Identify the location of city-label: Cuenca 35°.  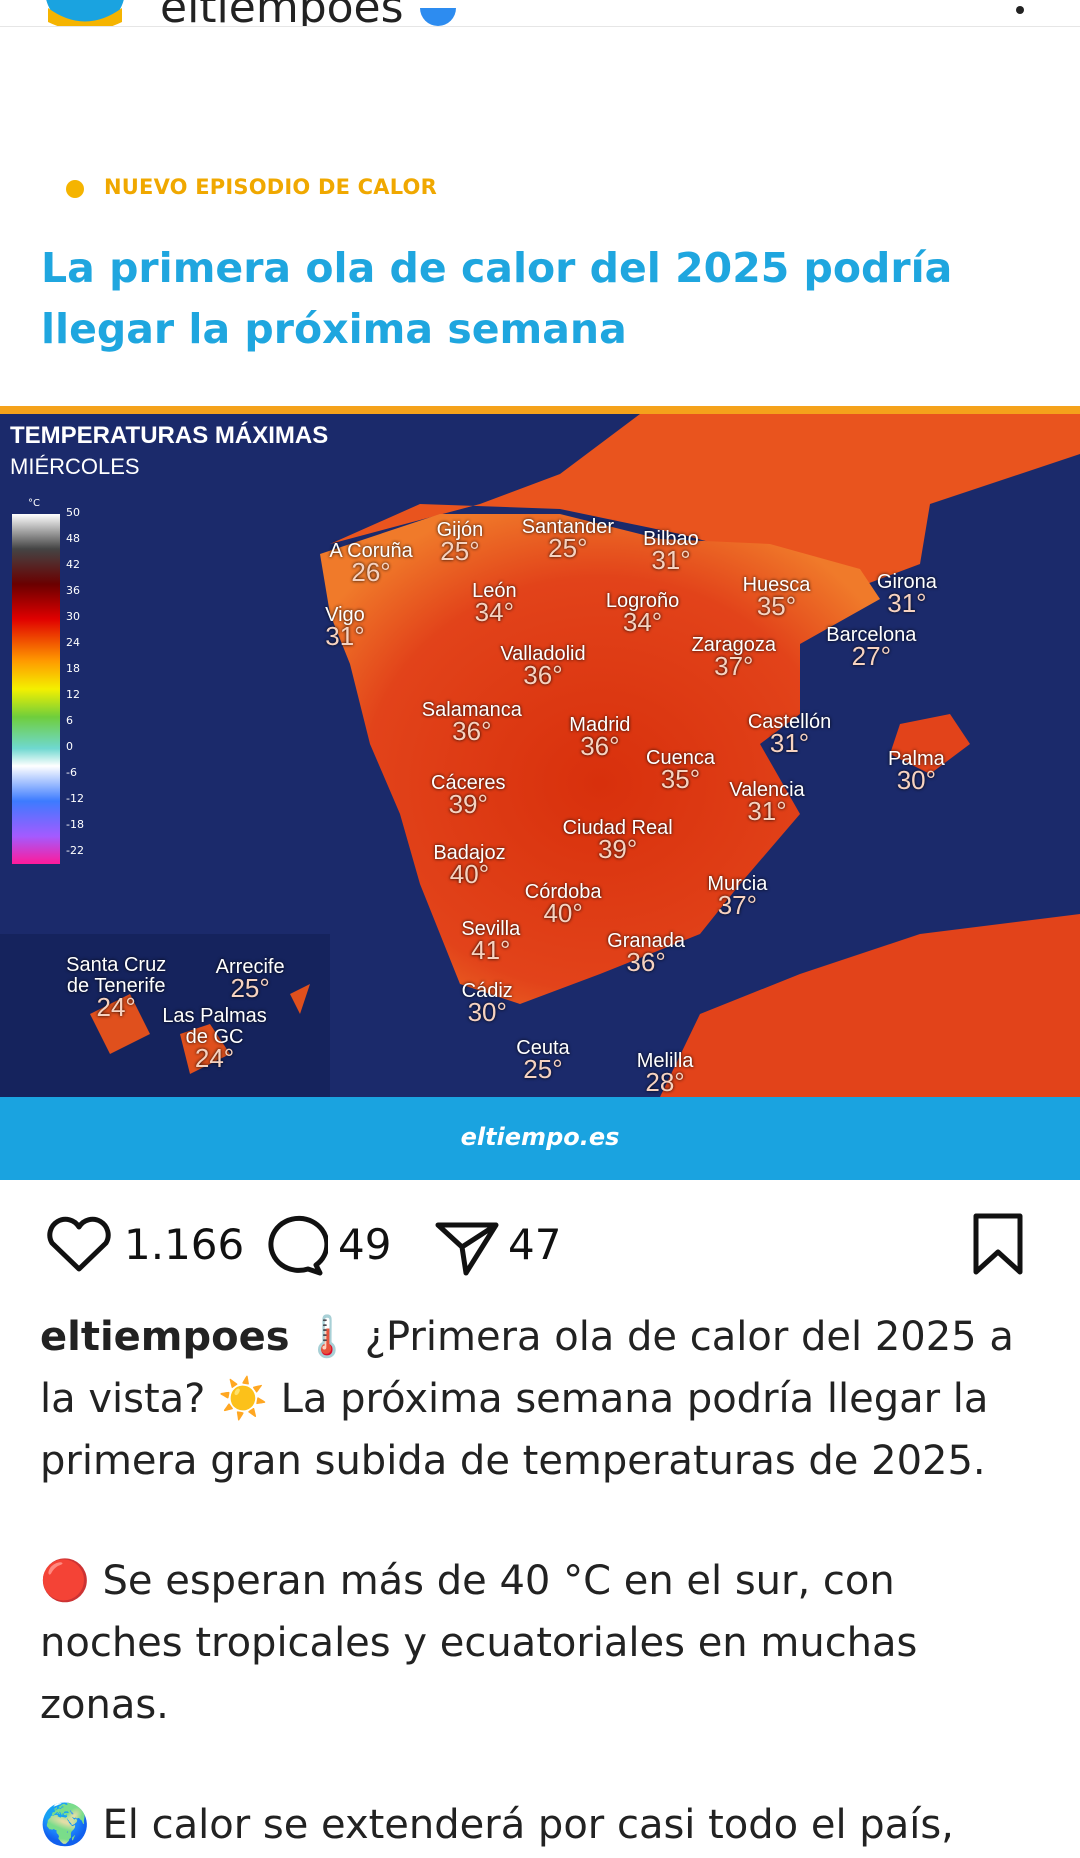
(680, 771).